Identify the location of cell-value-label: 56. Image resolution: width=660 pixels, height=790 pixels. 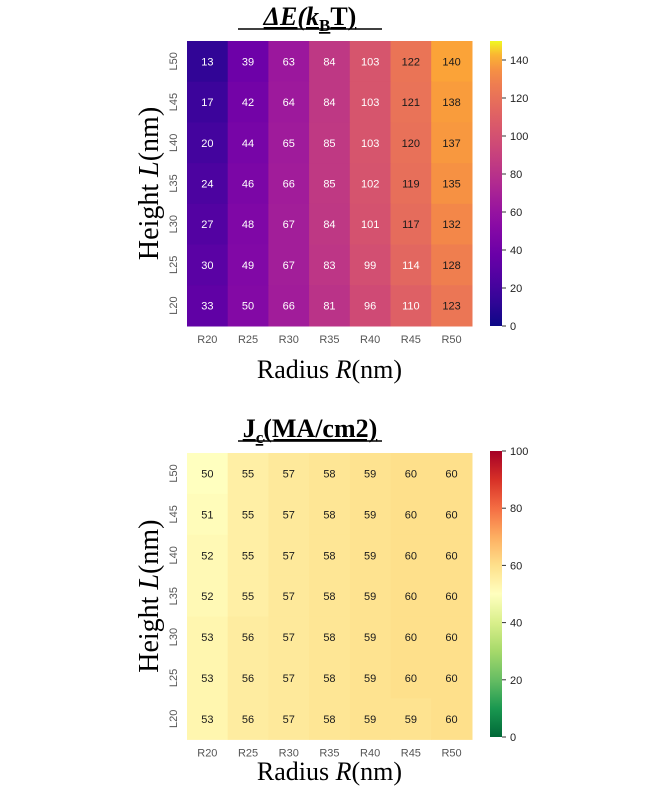
(248, 720).